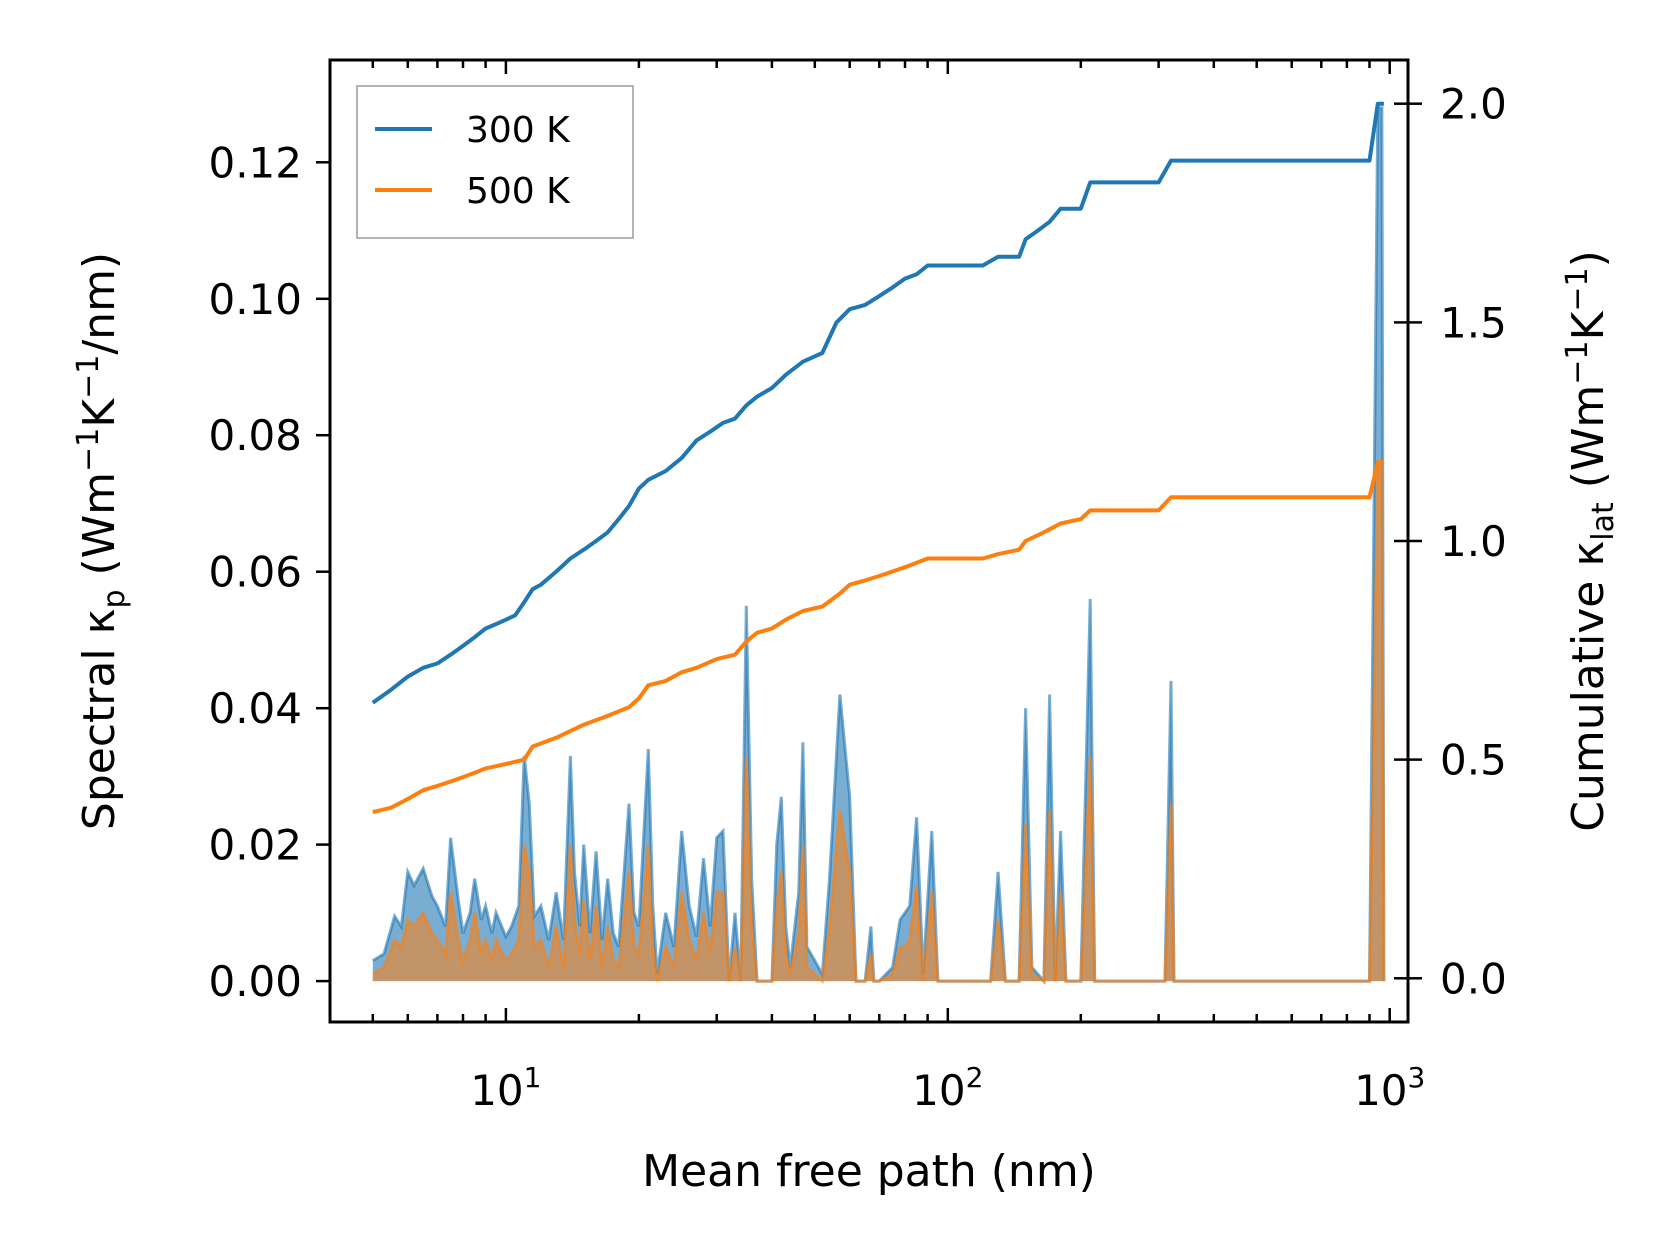 This screenshot has width=1679, height=1254. Describe the element at coordinates (255, 845) in the screenshot. I see `y-left-tick-label: 0.02` at that location.